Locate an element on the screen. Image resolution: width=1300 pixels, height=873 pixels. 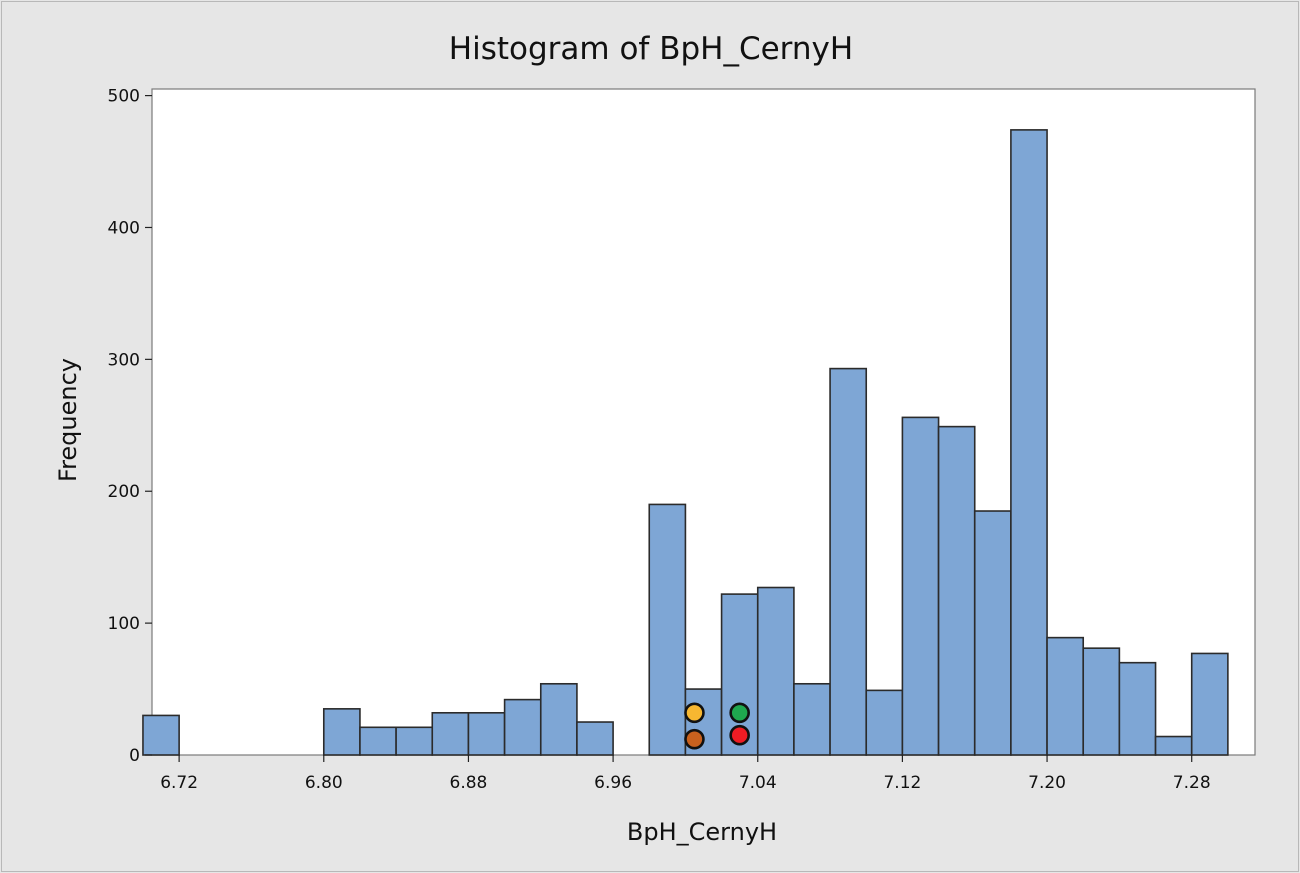
y-axis-label: Frequency is located at coordinates (68, 420).